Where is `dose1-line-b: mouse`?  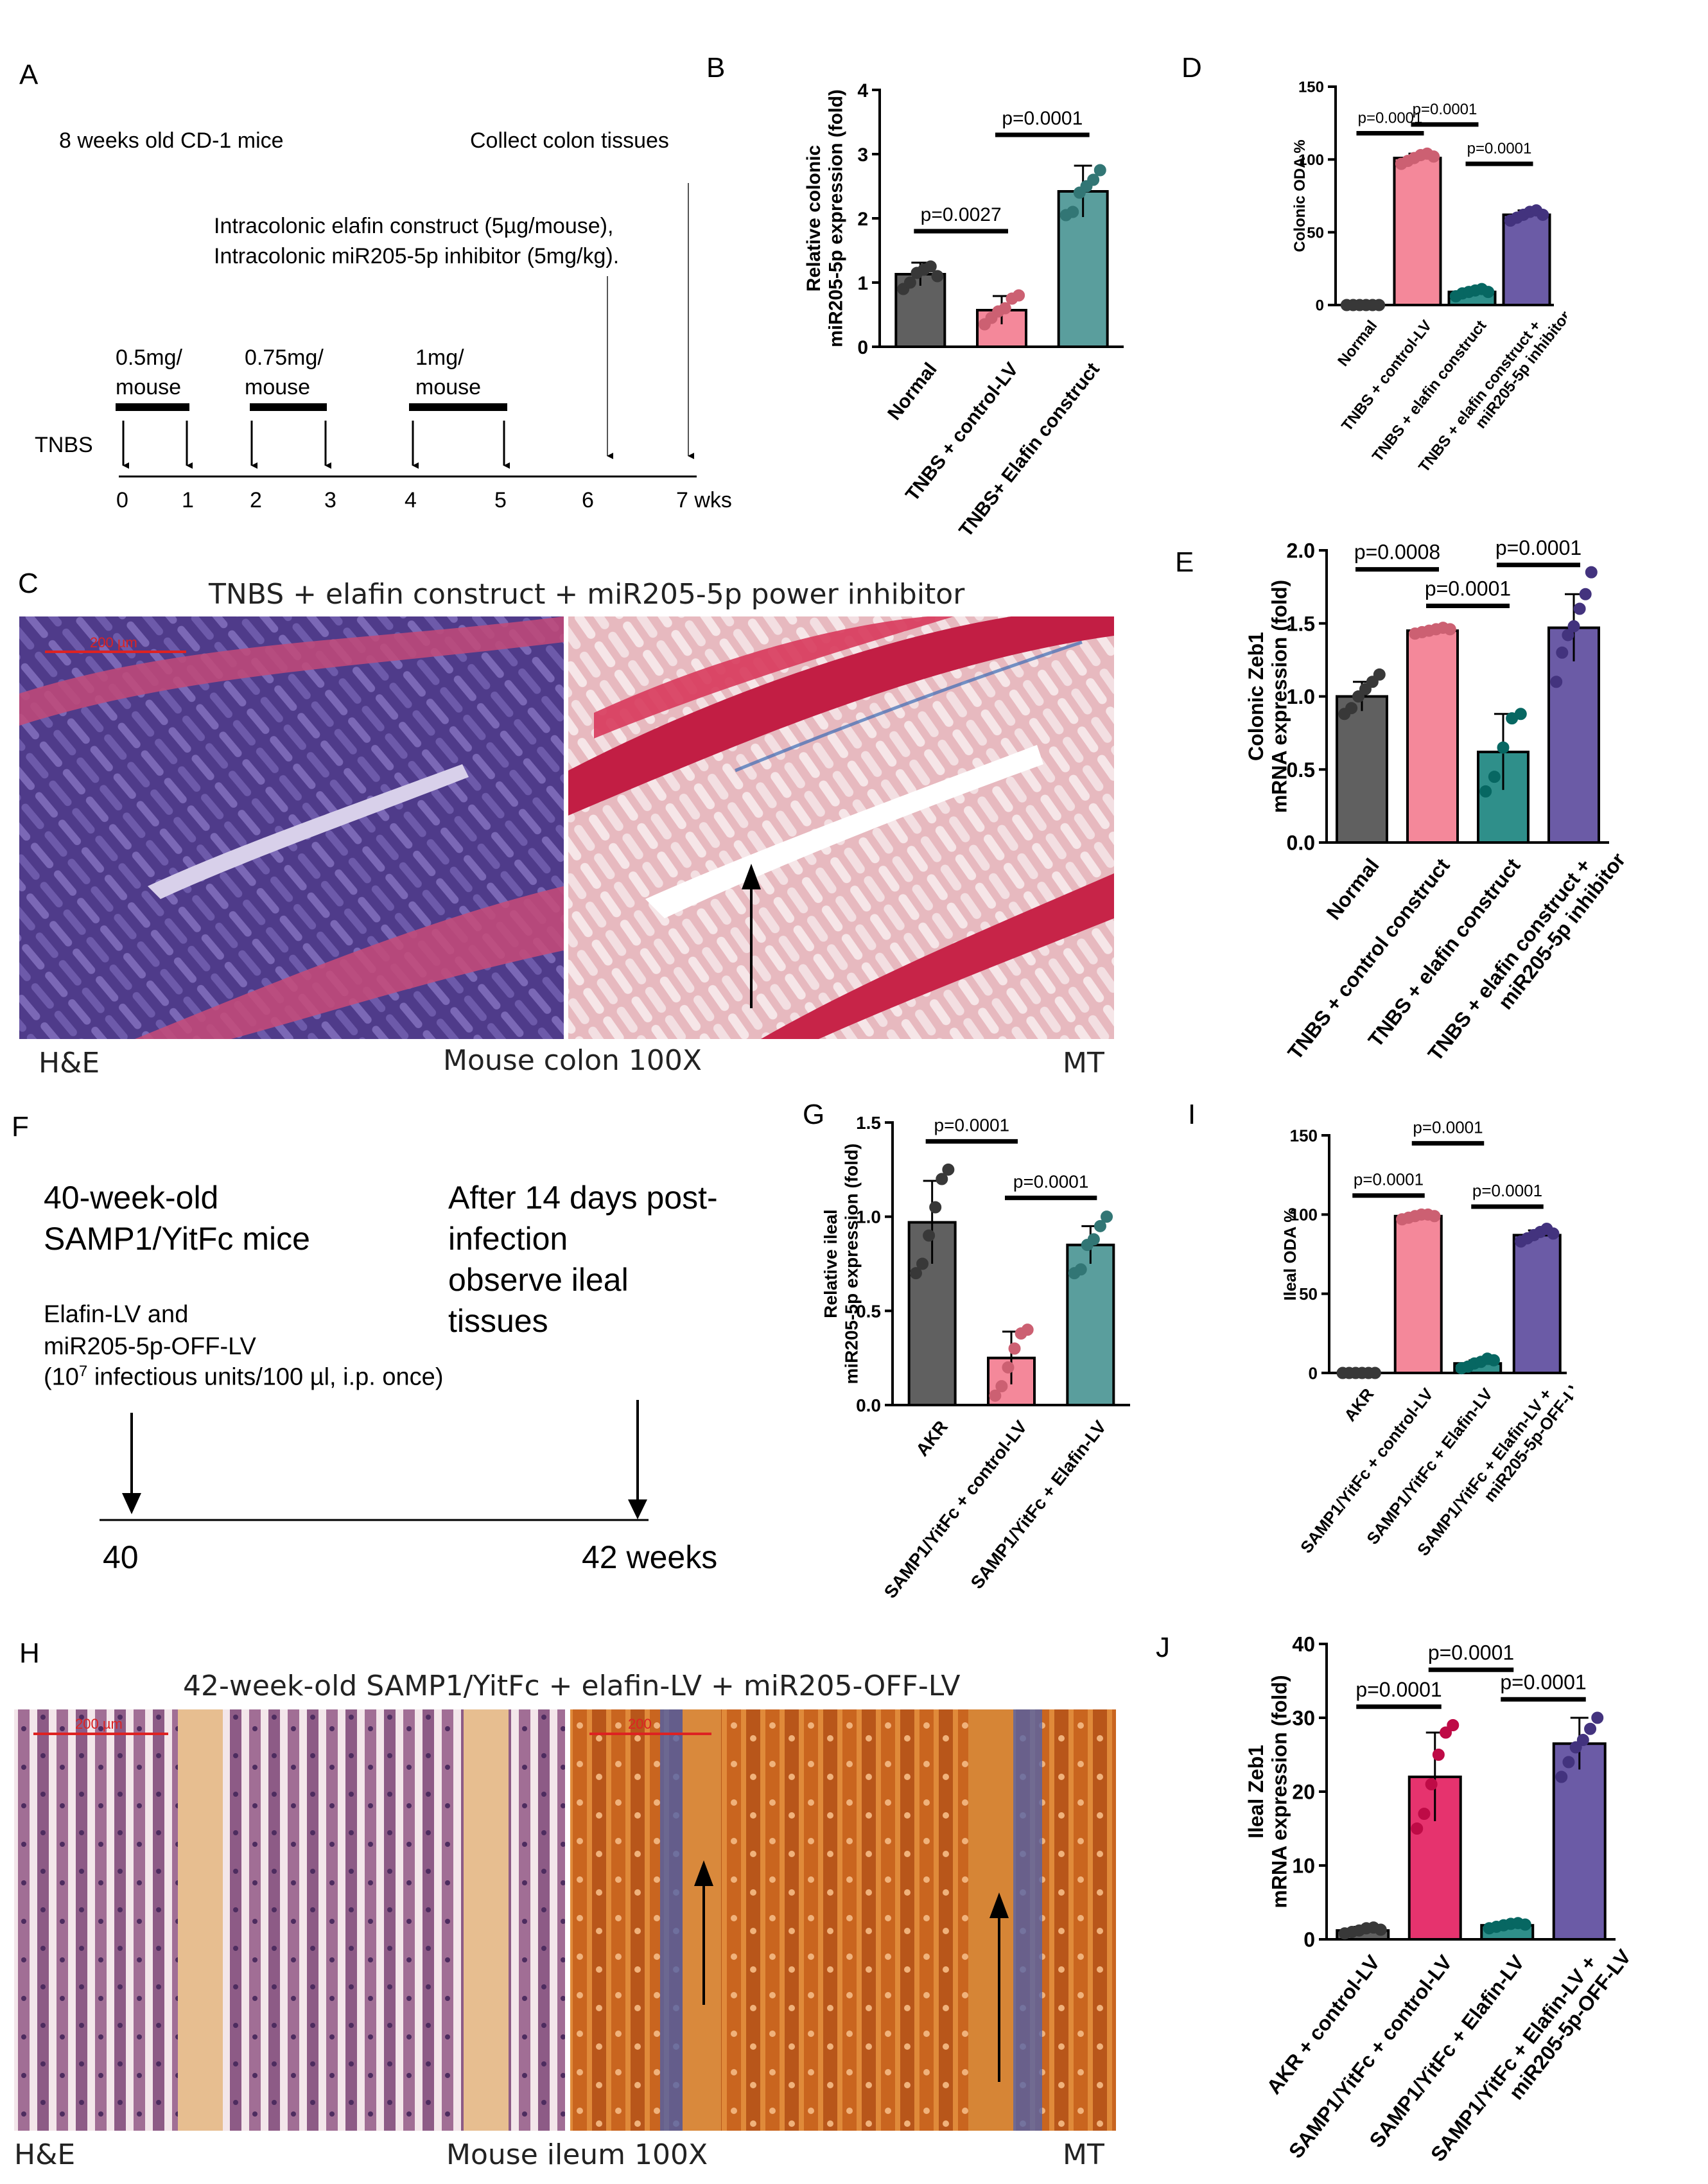
dose1-line-b: mouse is located at coordinates (149, 387).